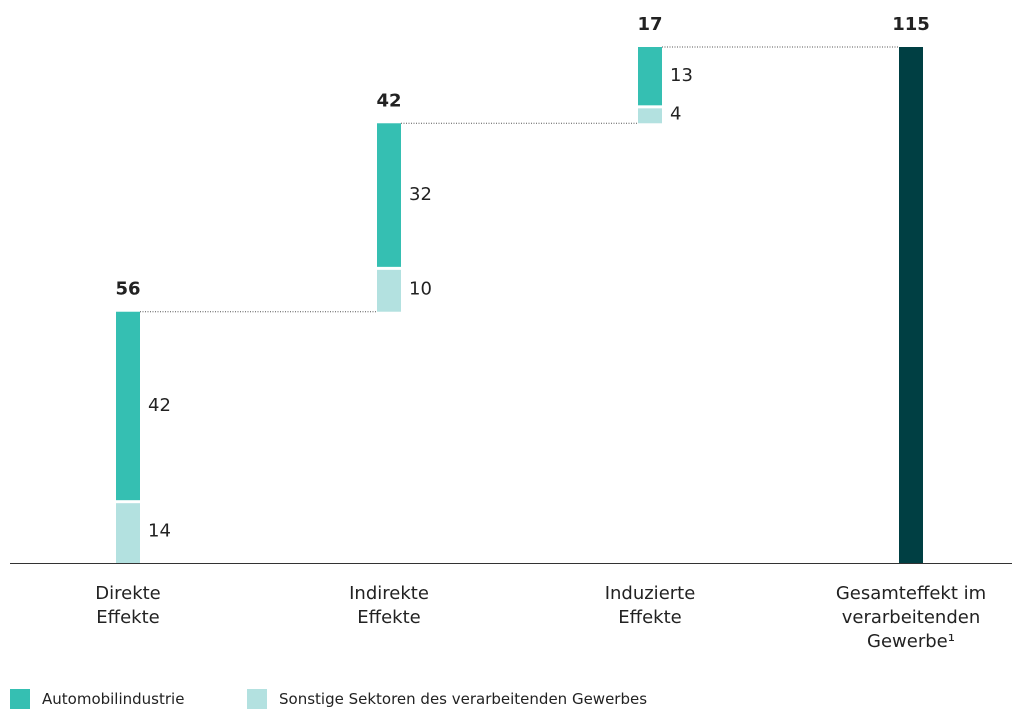  Describe the element at coordinates (159, 531) in the screenshot. I see `value-label: 14` at that location.